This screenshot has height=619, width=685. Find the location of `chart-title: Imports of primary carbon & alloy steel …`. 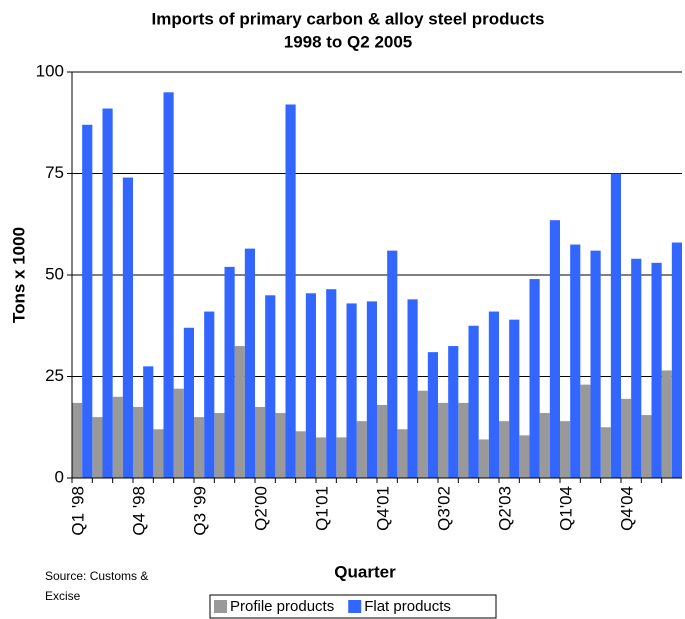

chart-title: Imports of primary carbon & alloy steel … is located at coordinates (348, 18).